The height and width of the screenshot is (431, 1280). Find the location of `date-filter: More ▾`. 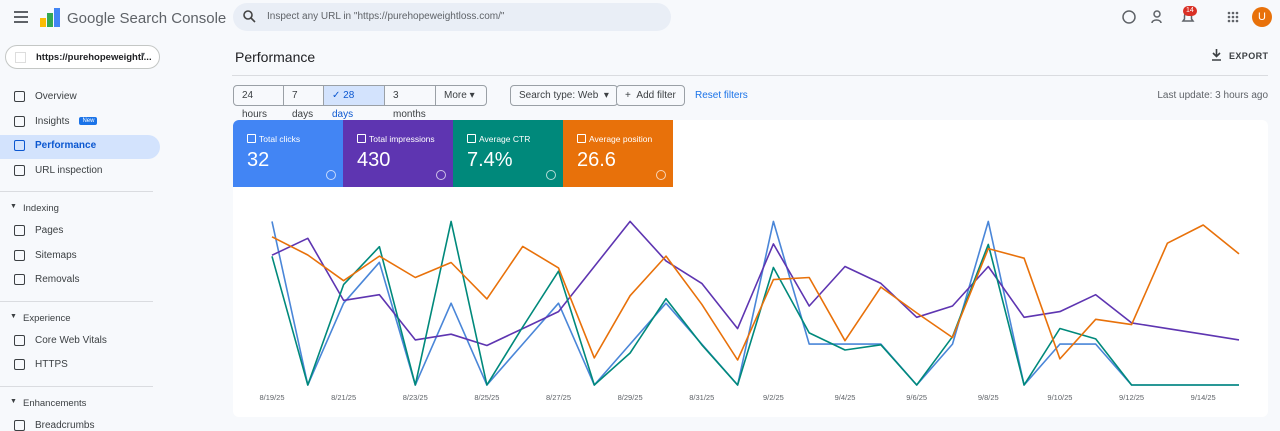

date-filter: More ▾ is located at coordinates (461, 95).